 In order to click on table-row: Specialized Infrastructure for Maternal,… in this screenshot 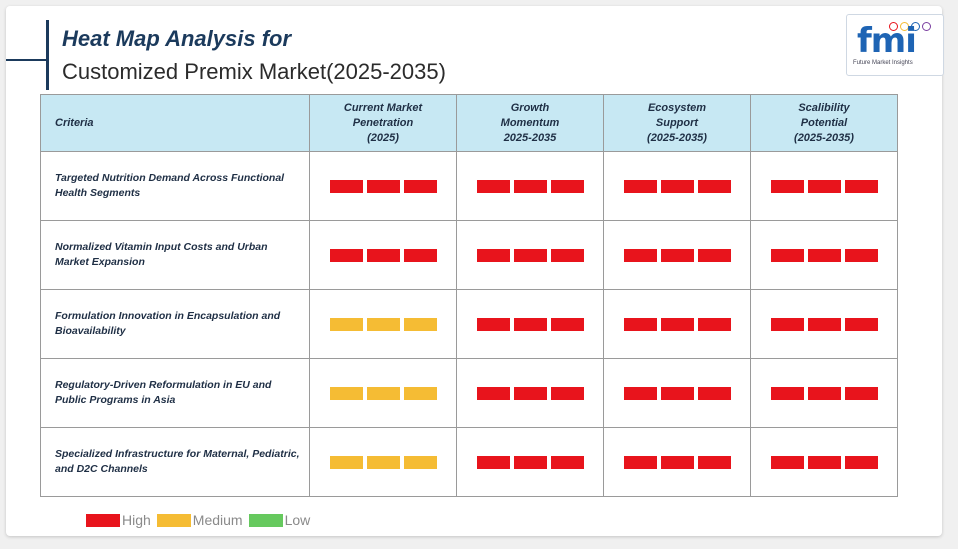, I will do `click(469, 462)`.